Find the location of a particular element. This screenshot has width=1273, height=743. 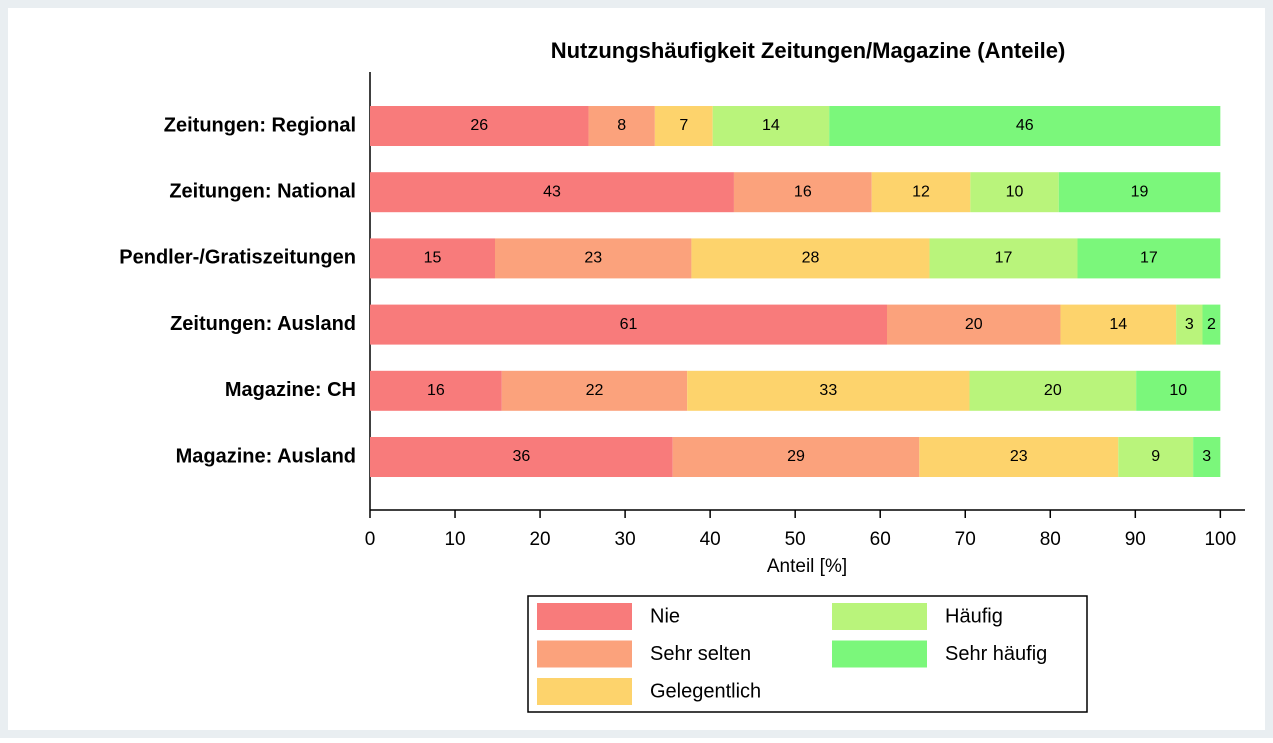

value-label: 12 is located at coordinates (921, 191).